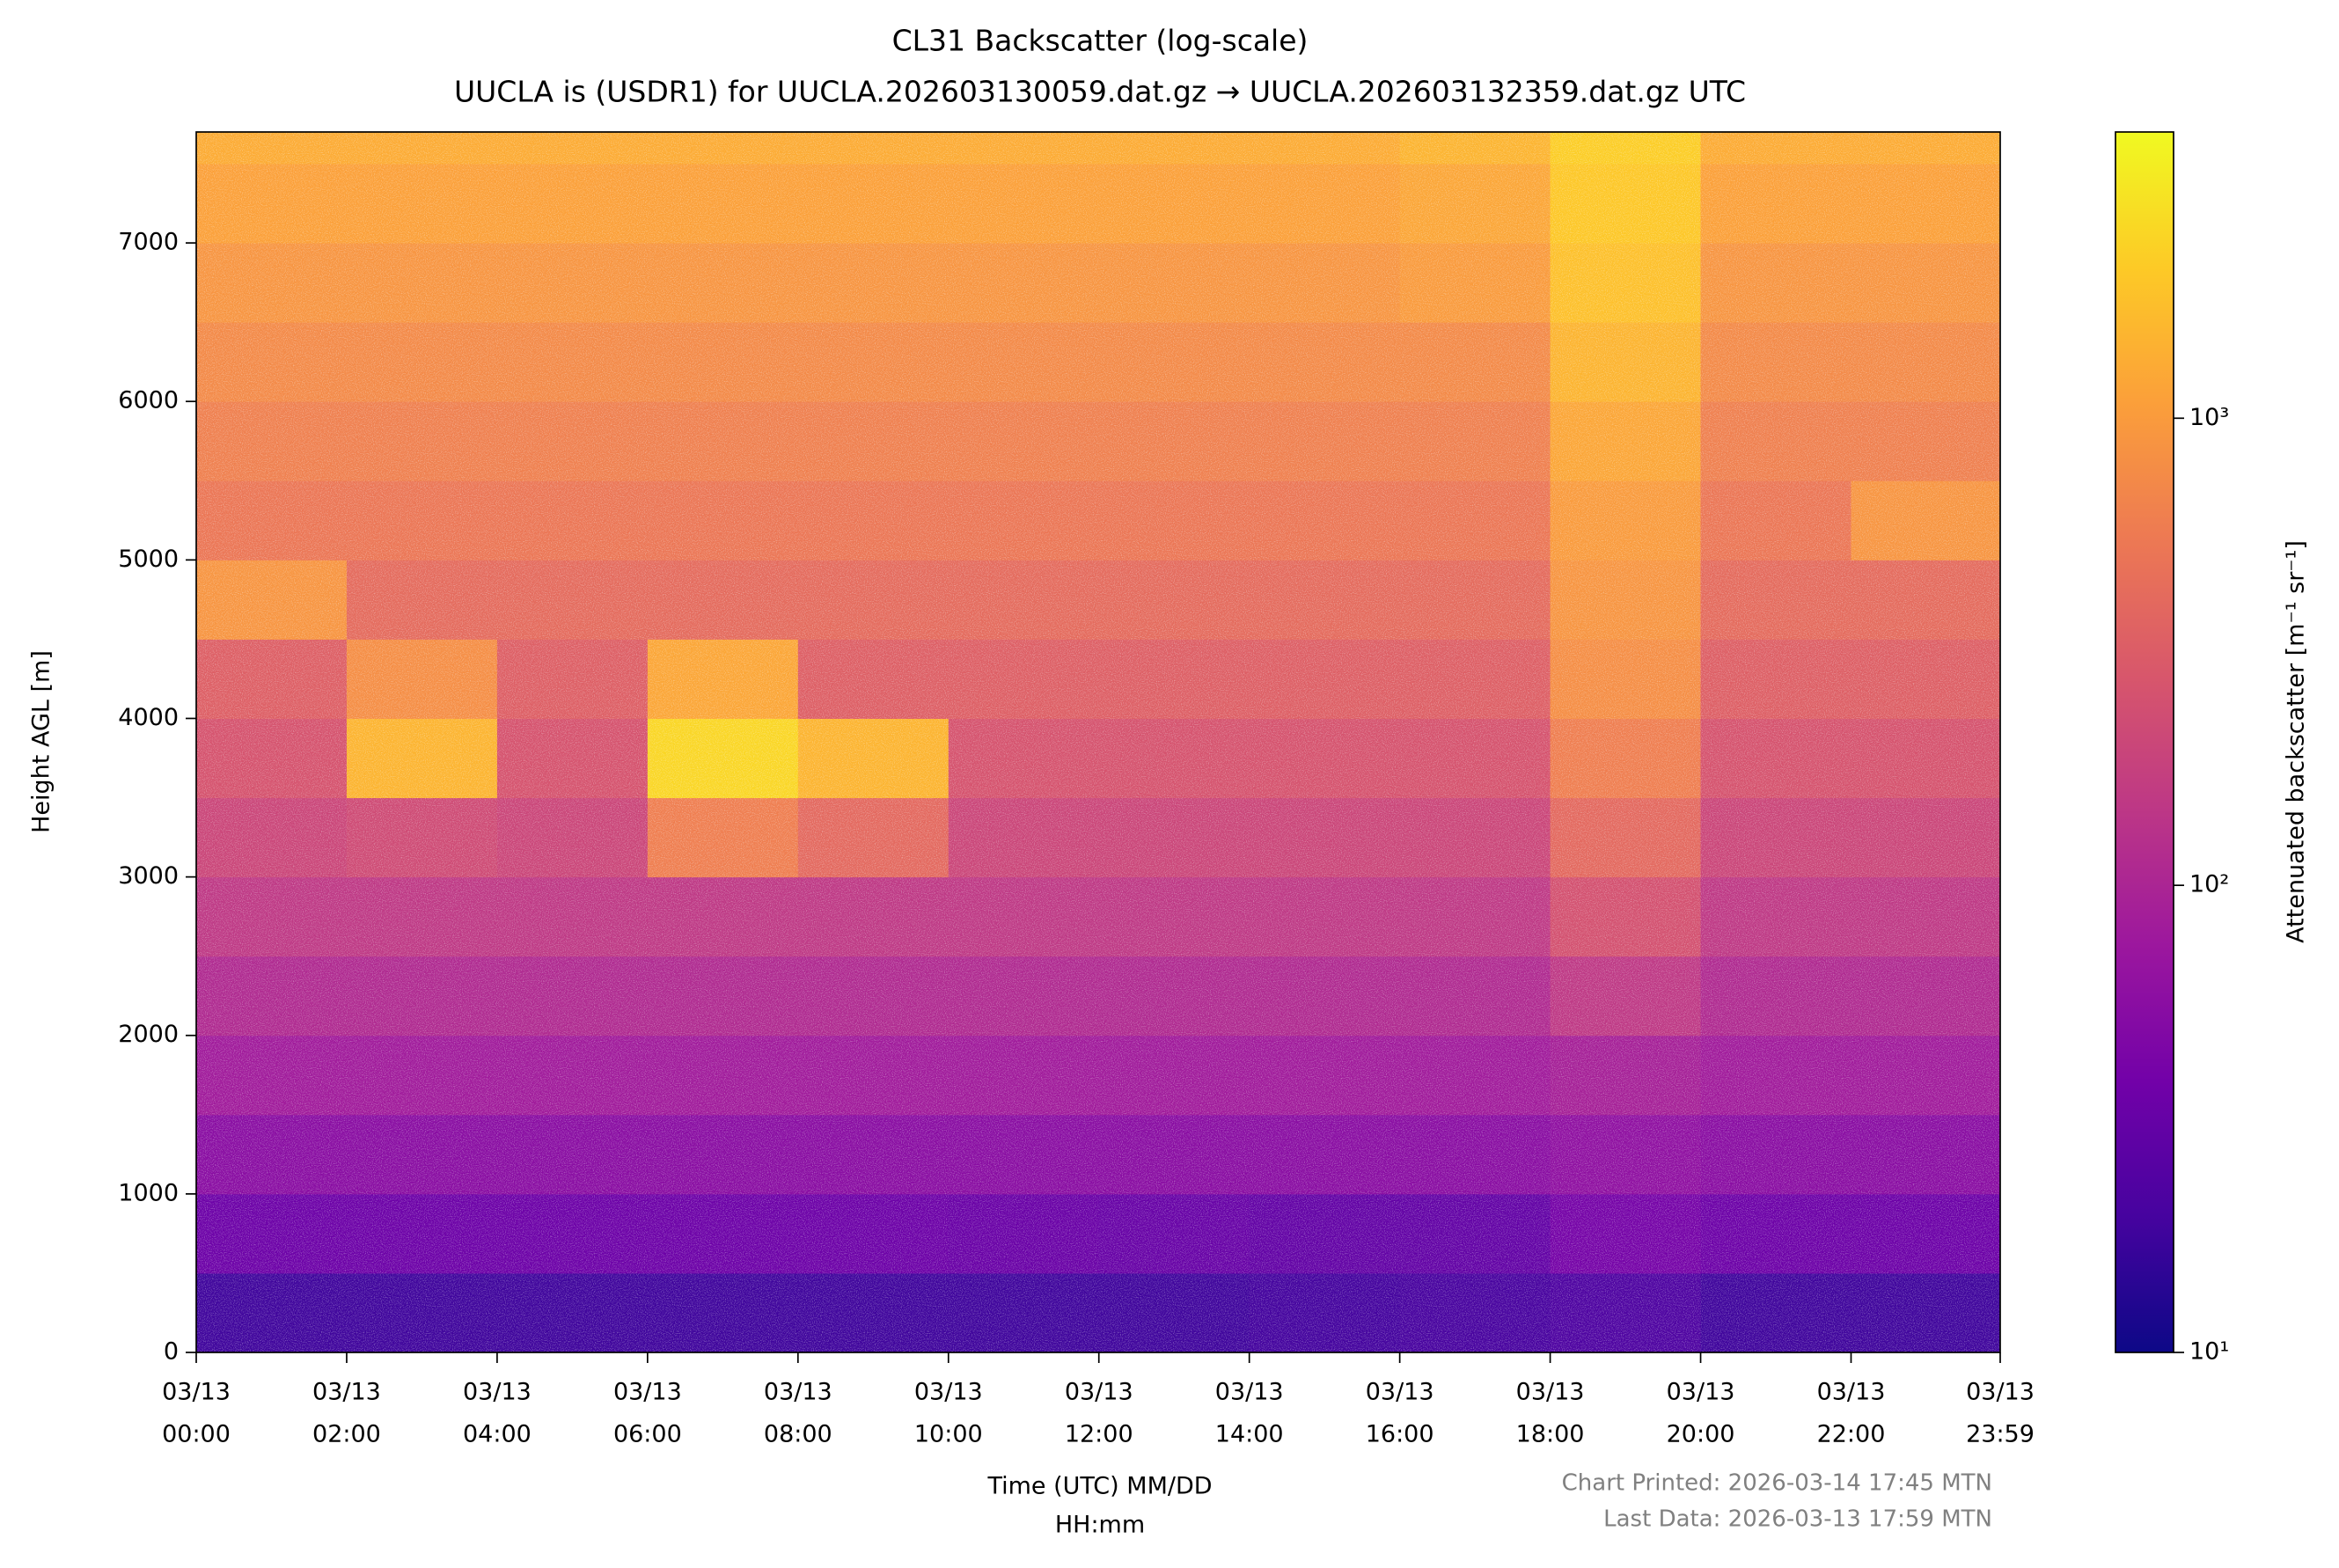  Describe the element at coordinates (148, 559) in the screenshot. I see `y-tick-label: 5000` at that location.